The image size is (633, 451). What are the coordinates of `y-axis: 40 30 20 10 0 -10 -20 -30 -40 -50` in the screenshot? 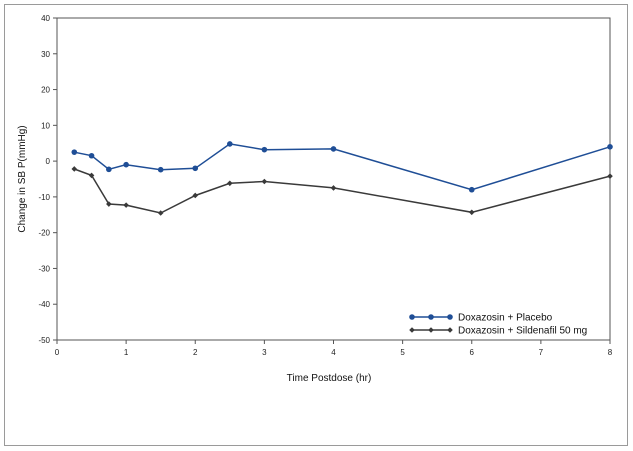 It's located at (47, 179).